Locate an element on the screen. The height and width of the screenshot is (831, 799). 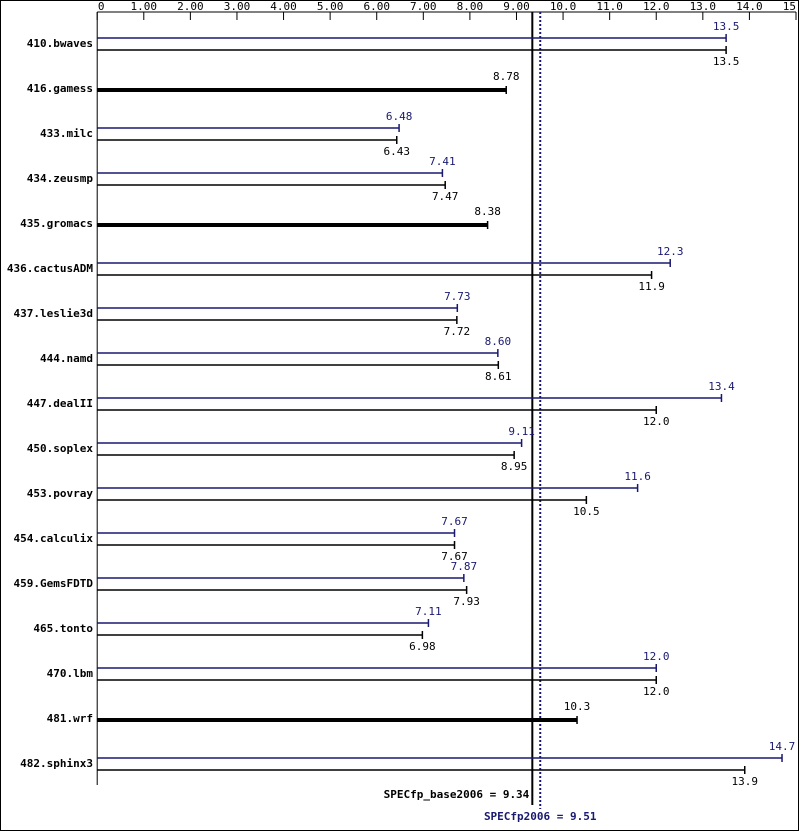
category-label: 481.wrf is located at coordinates (70, 718).